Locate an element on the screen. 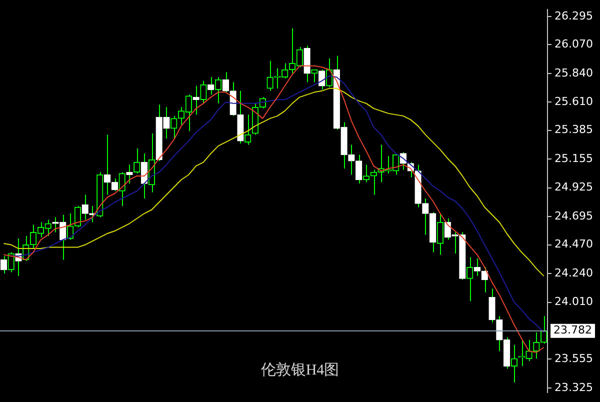 The width and height of the screenshot is (600, 402). y-tick-label: 25.610 is located at coordinates (574, 101).